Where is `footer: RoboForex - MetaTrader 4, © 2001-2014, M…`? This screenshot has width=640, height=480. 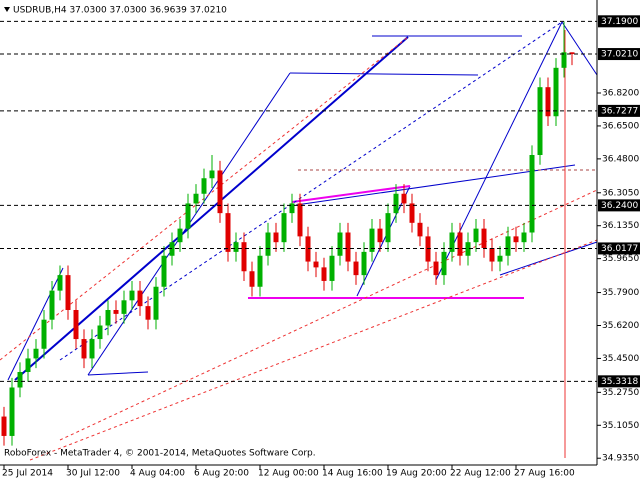 footer: RoboForex - MetaTrader 4, © 2001-2014, M… is located at coordinates (160, 454).